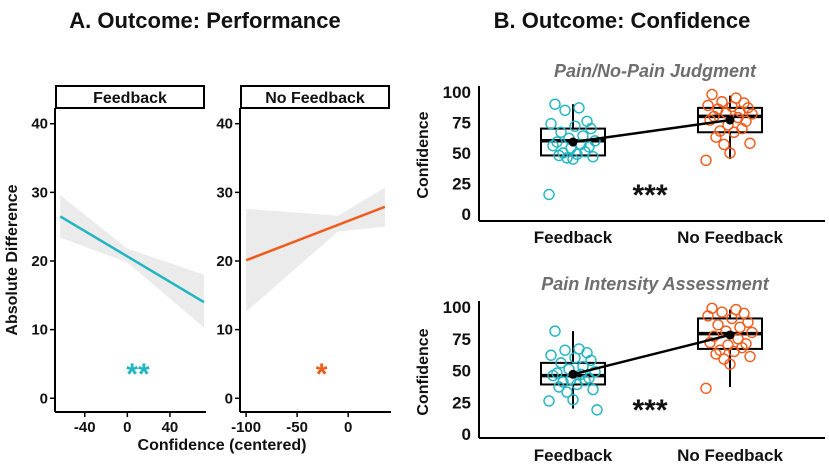 The height and width of the screenshot is (470, 829). What do you see at coordinates (297, 427) in the screenshot?
I see `x-tick-label: -50` at bounding box center [297, 427].